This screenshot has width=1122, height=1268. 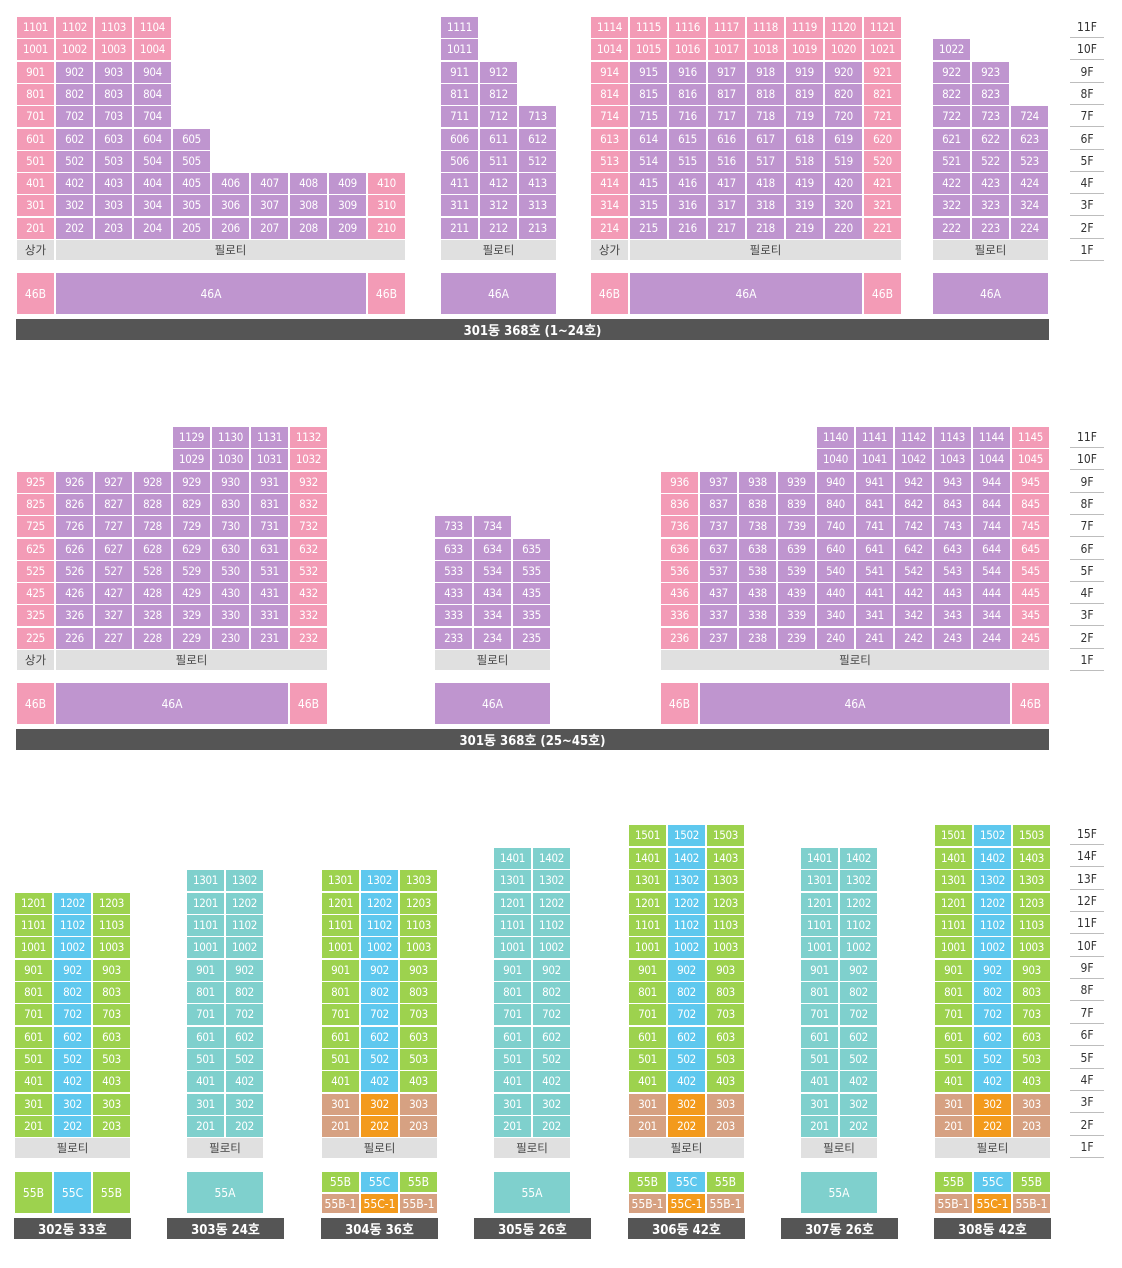 I want to click on unit-cell: 1102, so click(x=858, y=925).